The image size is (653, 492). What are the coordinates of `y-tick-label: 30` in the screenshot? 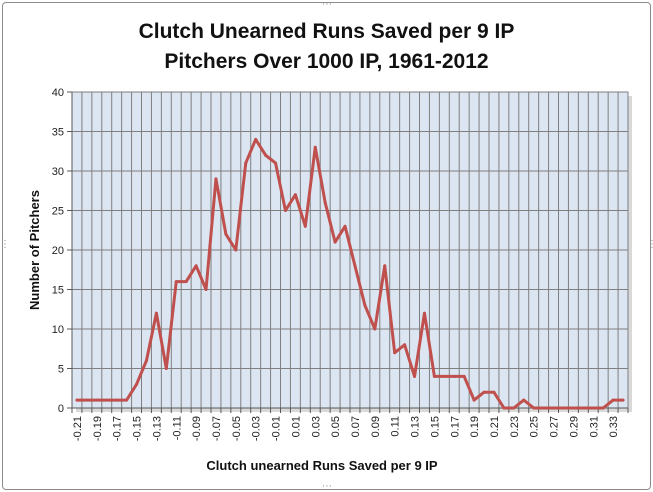 It's located at (58, 172).